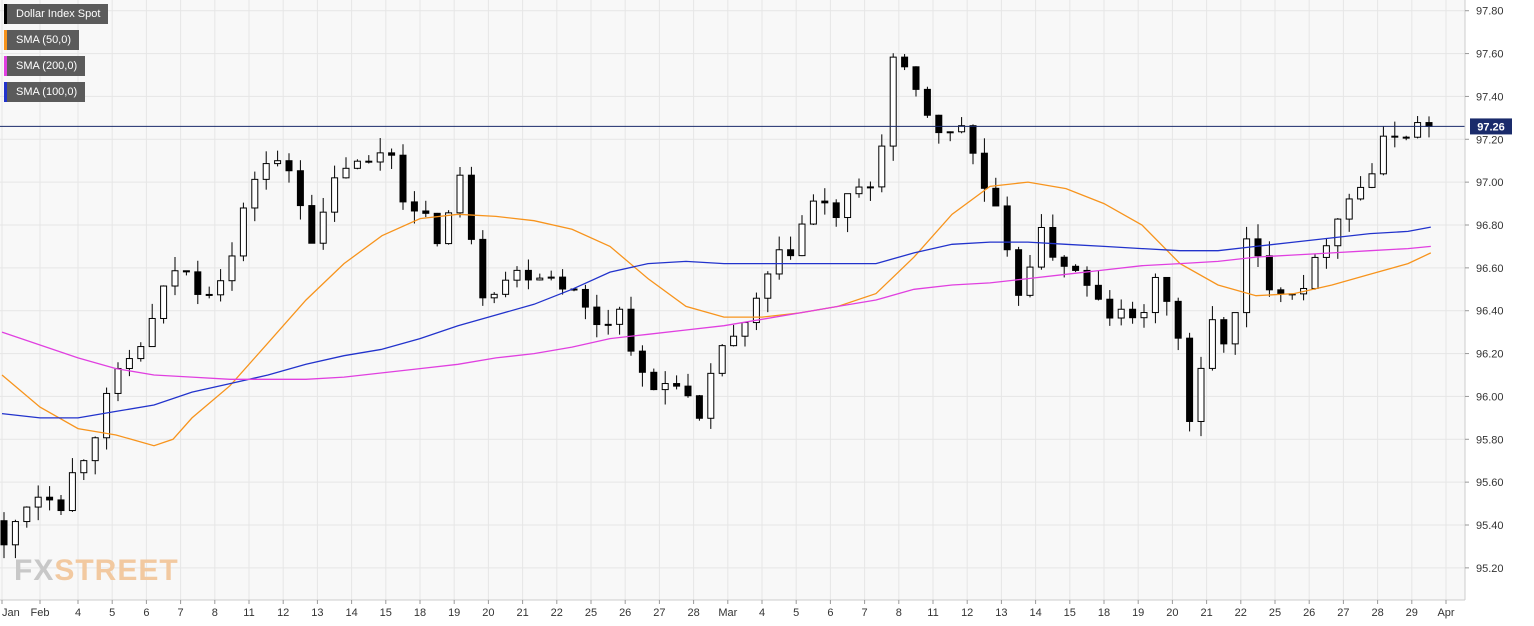 This screenshot has width=1534, height=626. What do you see at coordinates (1490, 183) in the screenshot?
I see `y-tick-label: 97.00` at bounding box center [1490, 183].